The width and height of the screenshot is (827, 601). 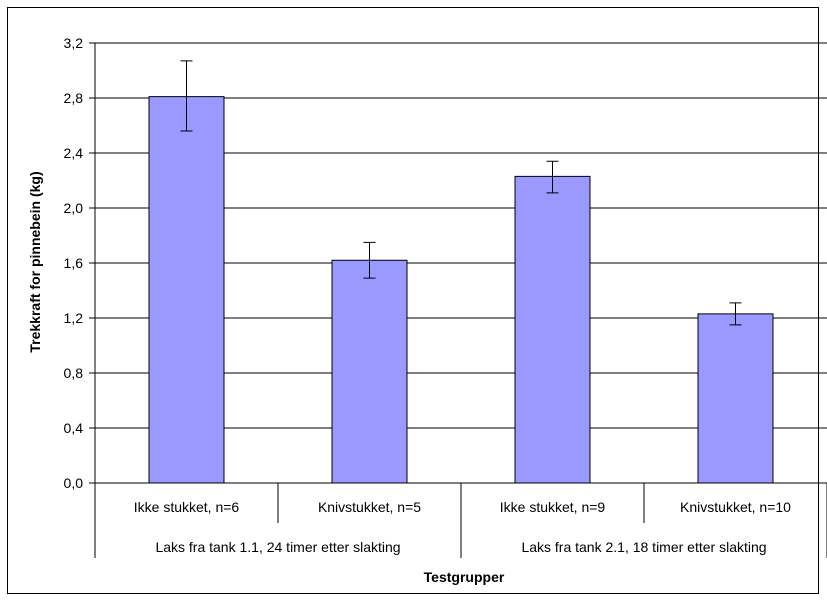 I want to click on y-tick-label: 0,8, so click(x=74, y=373).